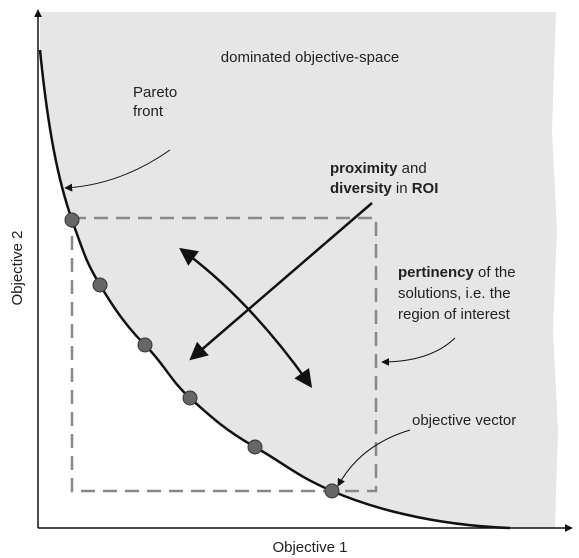 The width and height of the screenshot is (579, 558). What do you see at coordinates (454, 293) in the screenshot?
I see `pertinency-label: solutions, i.e. the` at bounding box center [454, 293].